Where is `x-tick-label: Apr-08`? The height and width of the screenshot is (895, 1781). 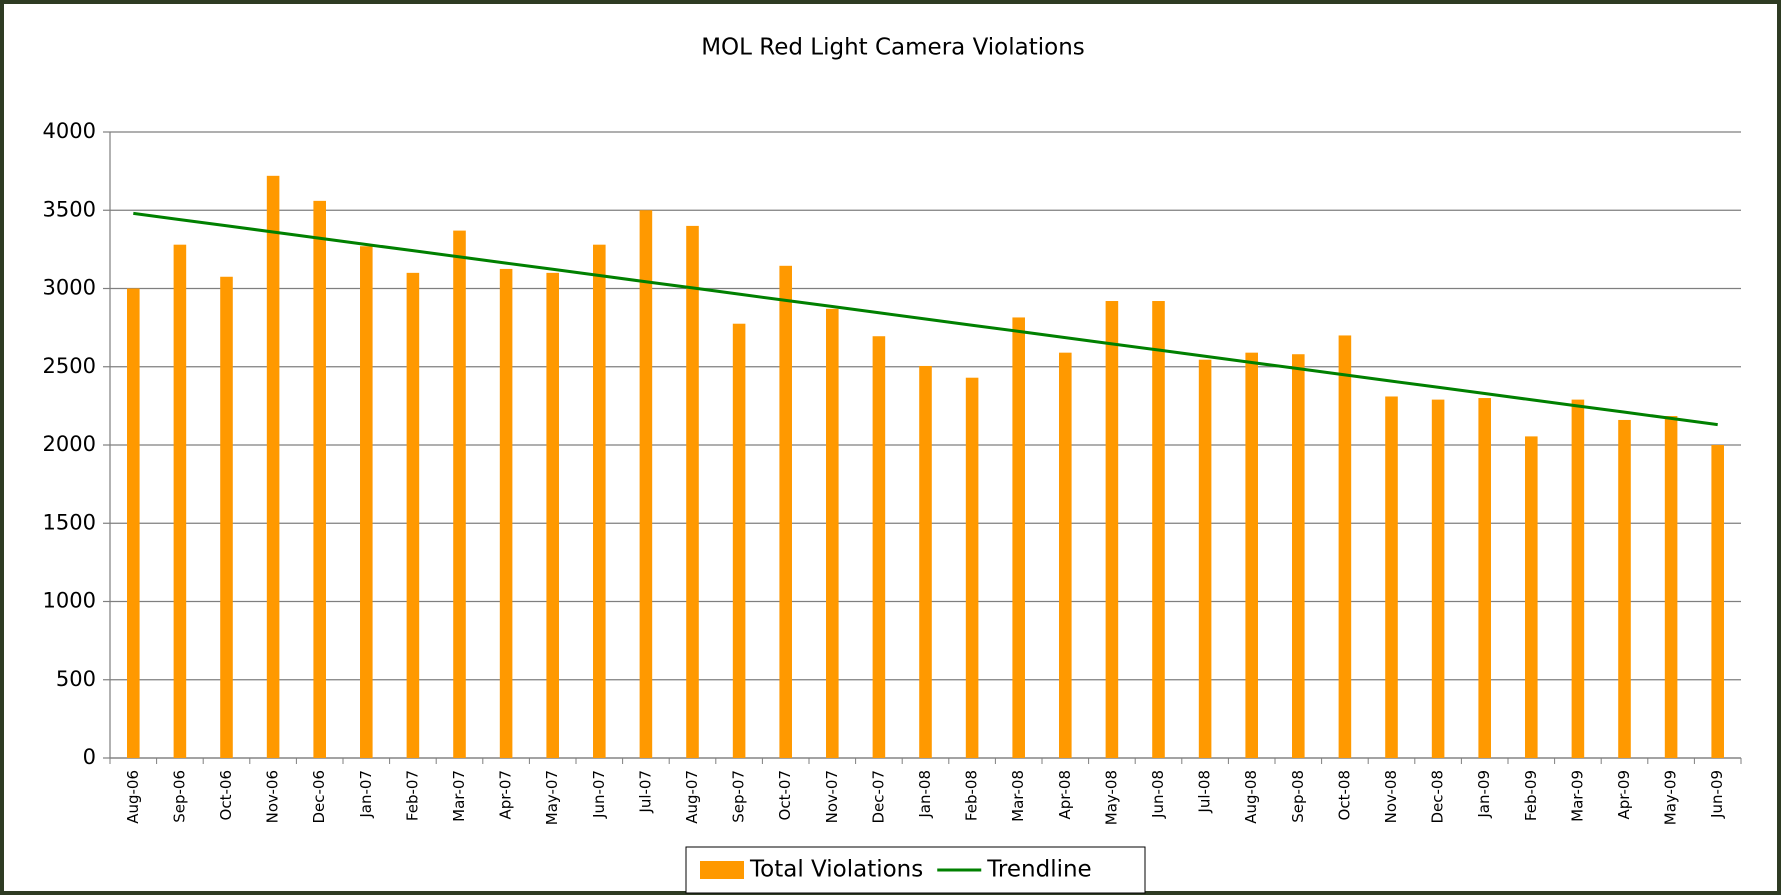
x-tick-label: Apr-08 is located at coordinates (1065, 795).